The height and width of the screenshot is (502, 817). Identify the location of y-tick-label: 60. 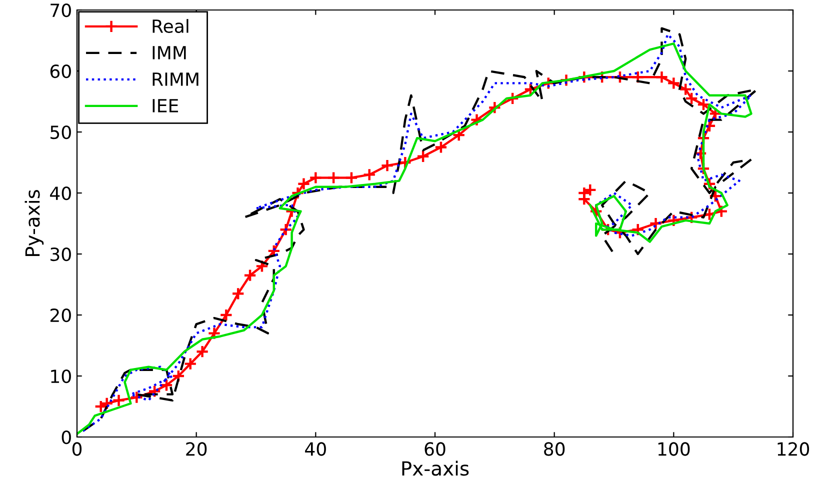
(60, 71).